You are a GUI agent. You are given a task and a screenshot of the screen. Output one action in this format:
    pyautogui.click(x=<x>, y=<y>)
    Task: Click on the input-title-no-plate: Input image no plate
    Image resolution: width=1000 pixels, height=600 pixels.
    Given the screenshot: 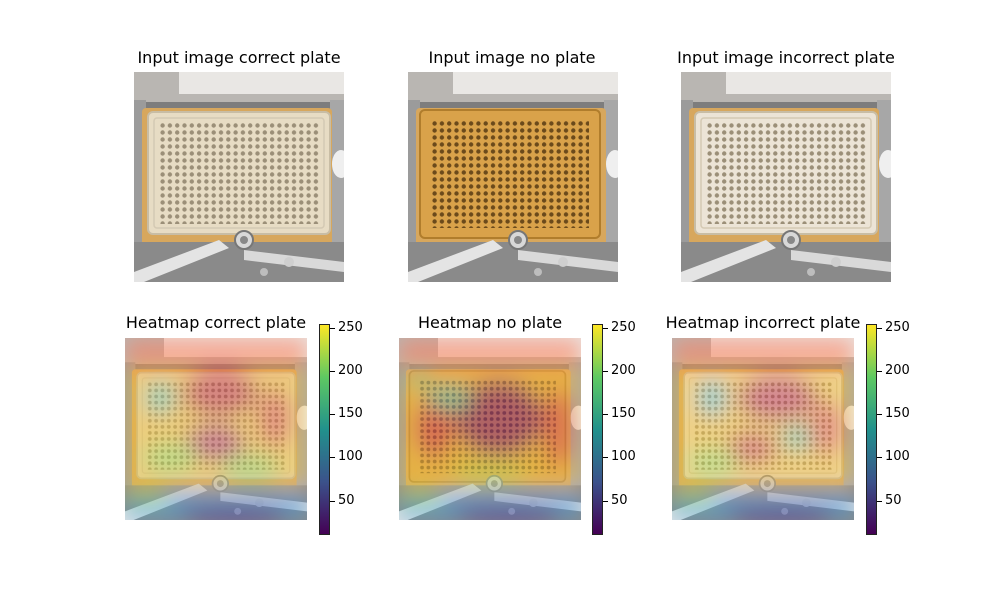 What is the action you would take?
    pyautogui.click(x=512, y=57)
    